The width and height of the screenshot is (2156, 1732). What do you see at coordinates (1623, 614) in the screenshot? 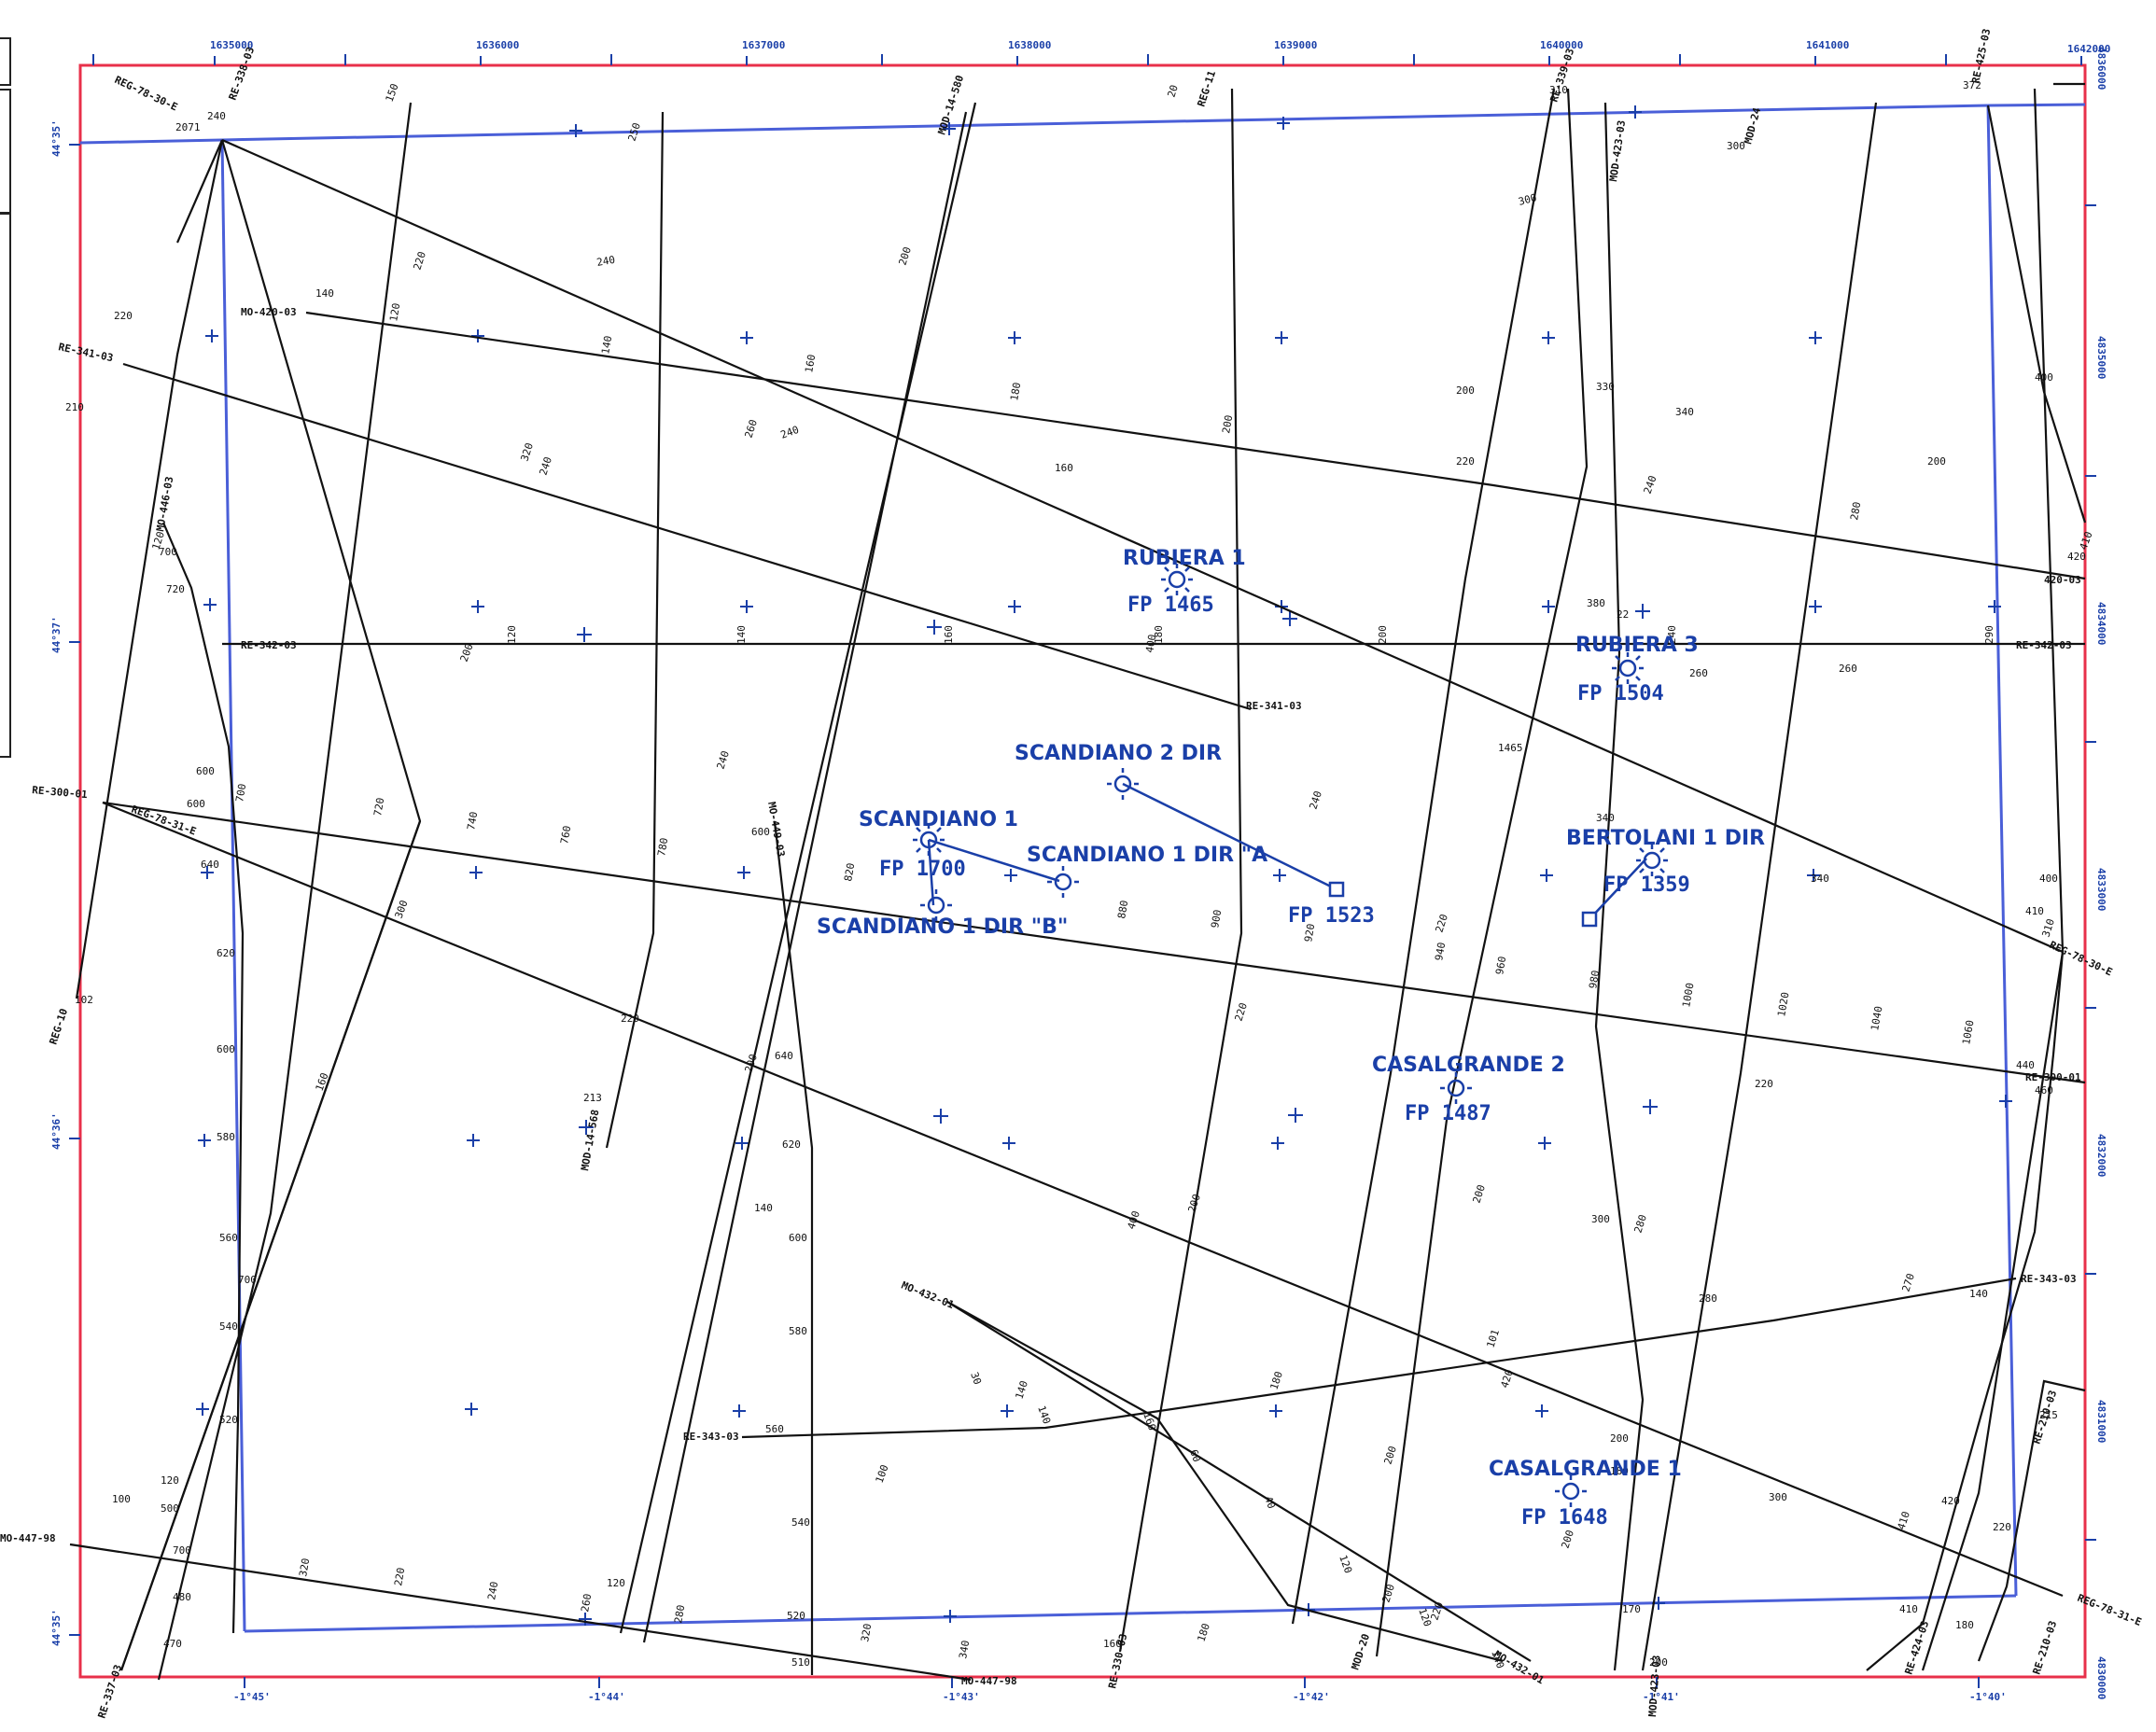
I see `svg-text: 22` at bounding box center [1623, 614].